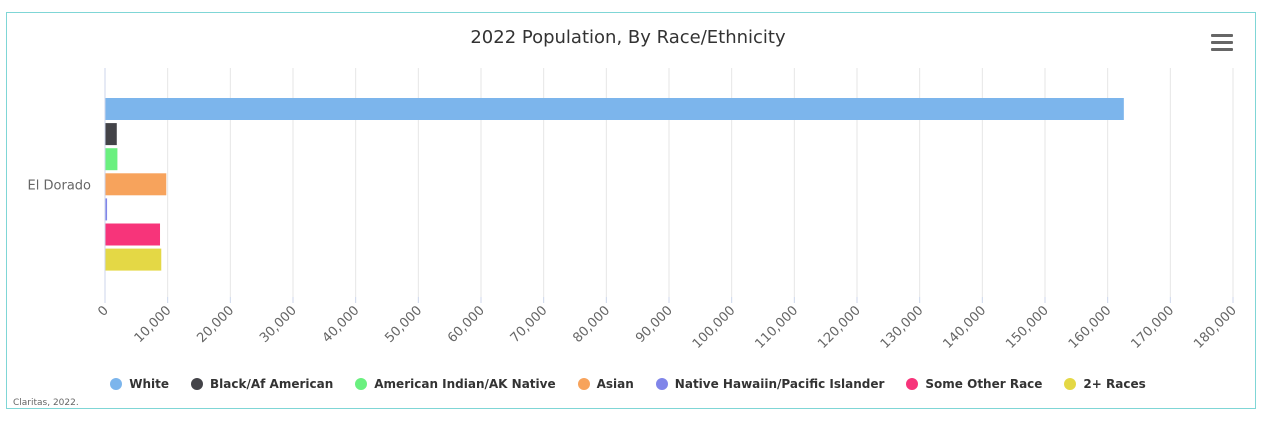  I want to click on x-tick-label: 0, so click(103, 311).